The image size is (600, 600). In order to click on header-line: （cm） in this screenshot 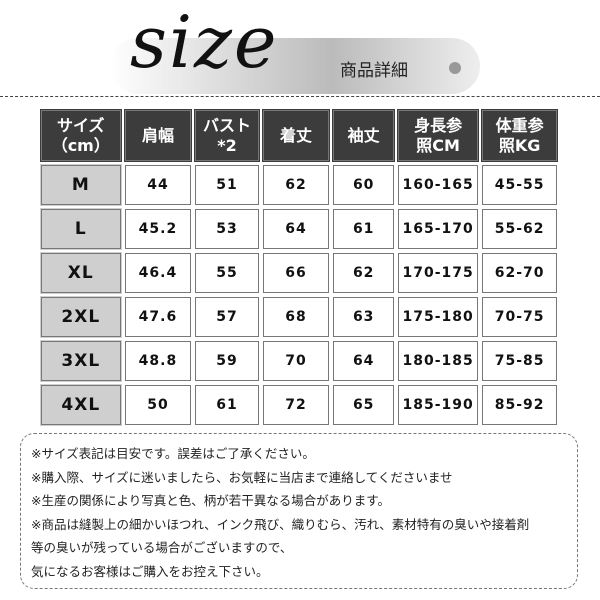, I will do `click(80, 145)`.